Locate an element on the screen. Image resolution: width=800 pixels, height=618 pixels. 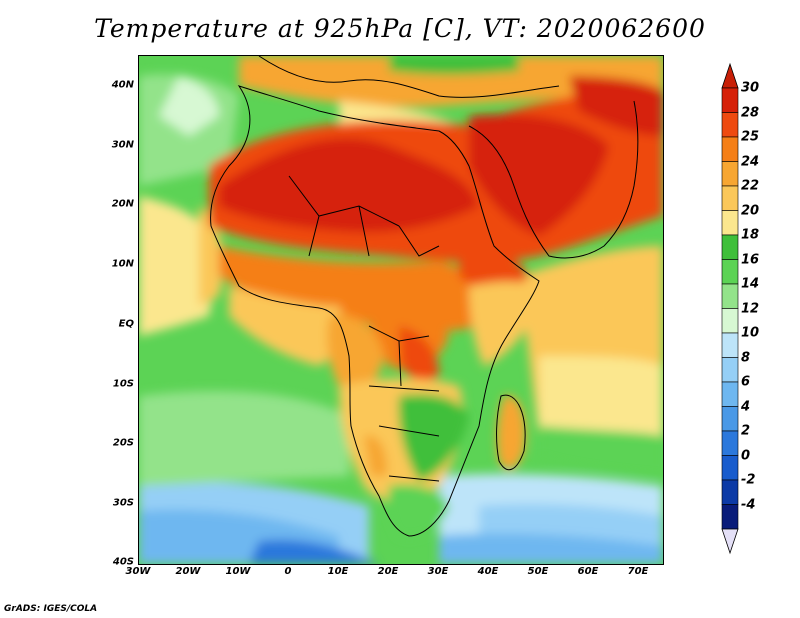
lat-tick-40n: 40N is located at coordinates (122, 85).